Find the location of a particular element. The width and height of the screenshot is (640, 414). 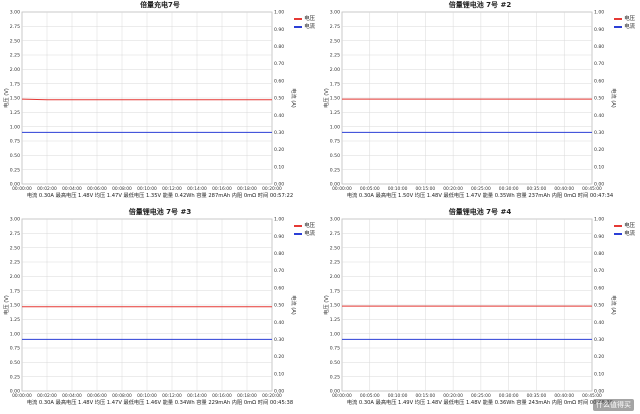

legend: 电压 电流 is located at coordinates (624, 23).